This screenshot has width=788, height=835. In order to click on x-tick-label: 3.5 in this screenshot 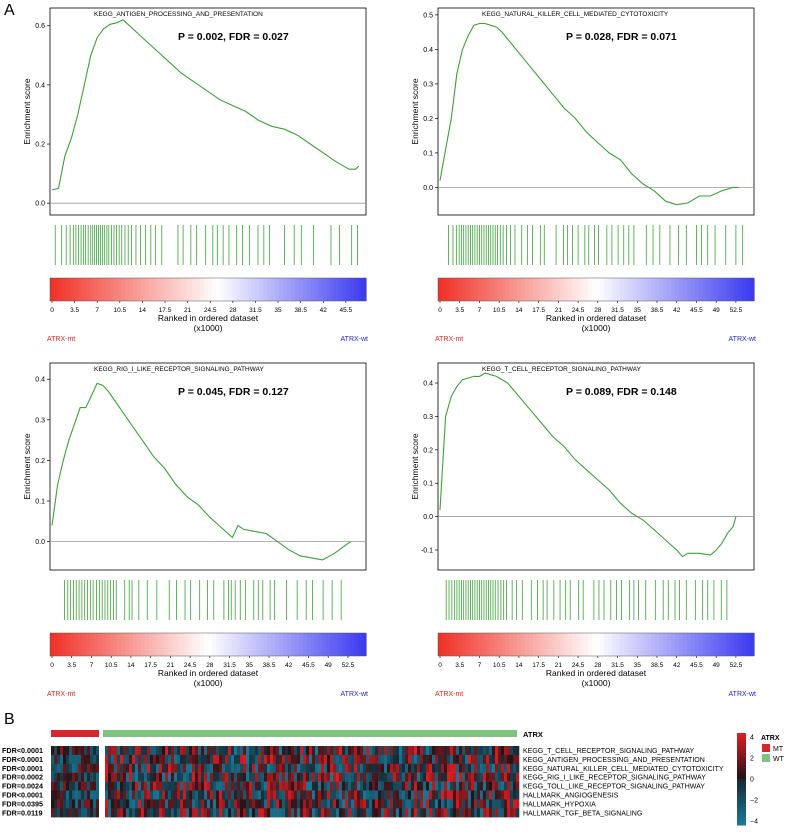, I will do `click(74, 310)`.